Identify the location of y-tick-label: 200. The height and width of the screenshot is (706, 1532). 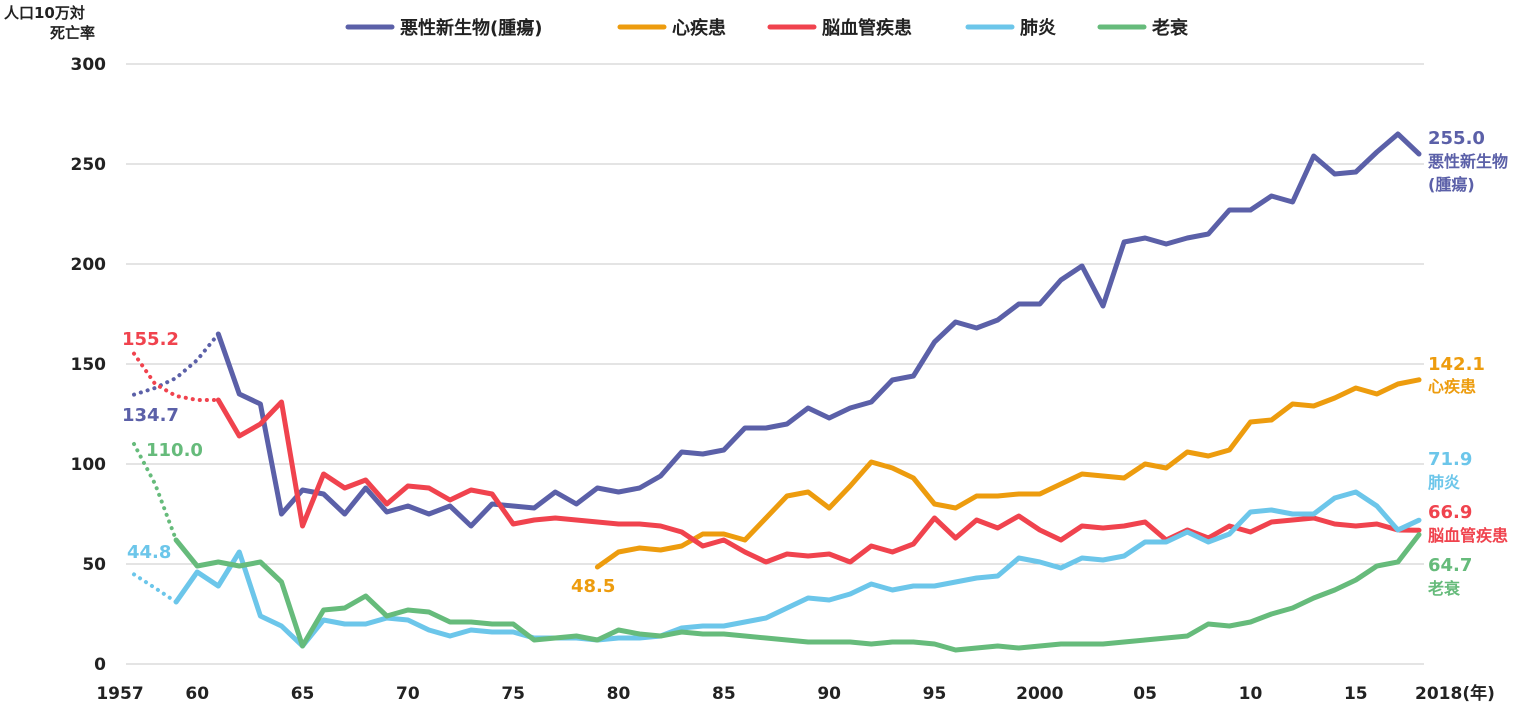
(89, 265).